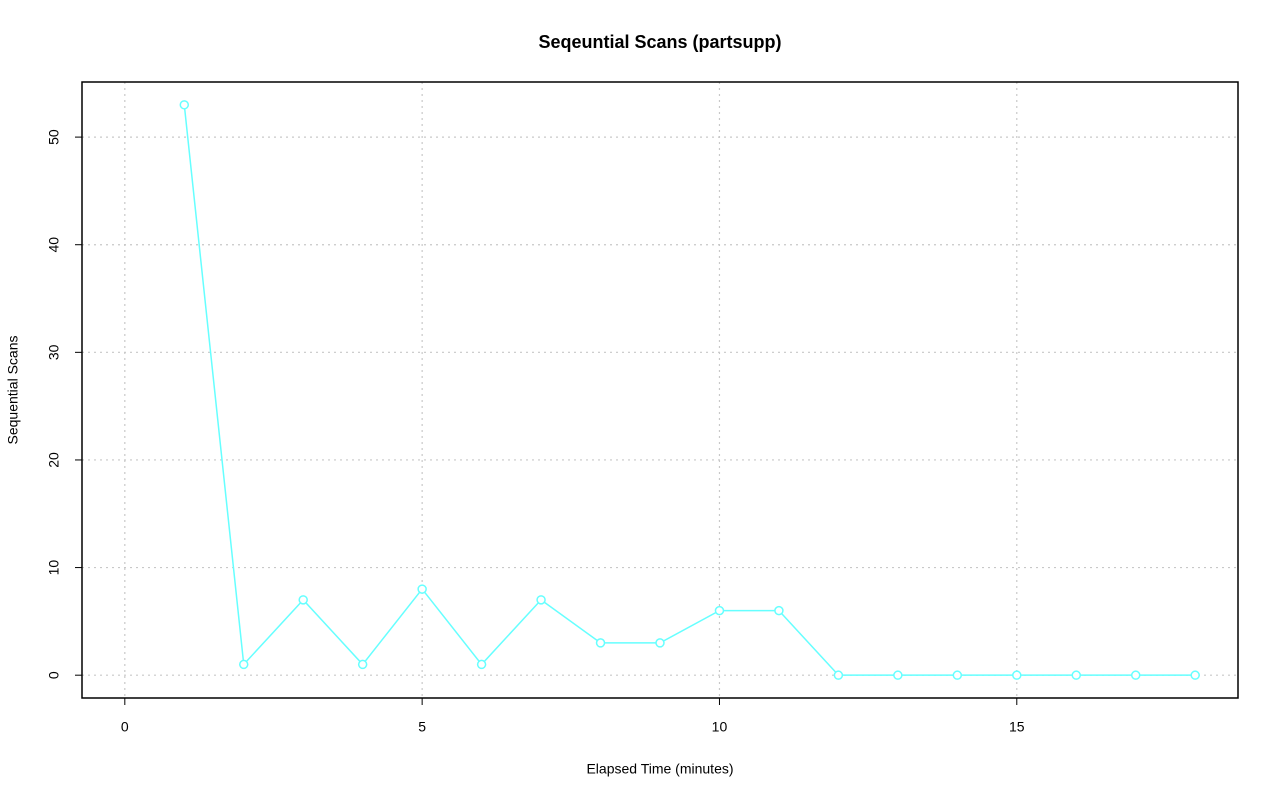 Image resolution: width=1280 pixels, height=801 pixels. Describe the element at coordinates (54, 568) in the screenshot. I see `y-tick-label: 10` at that location.